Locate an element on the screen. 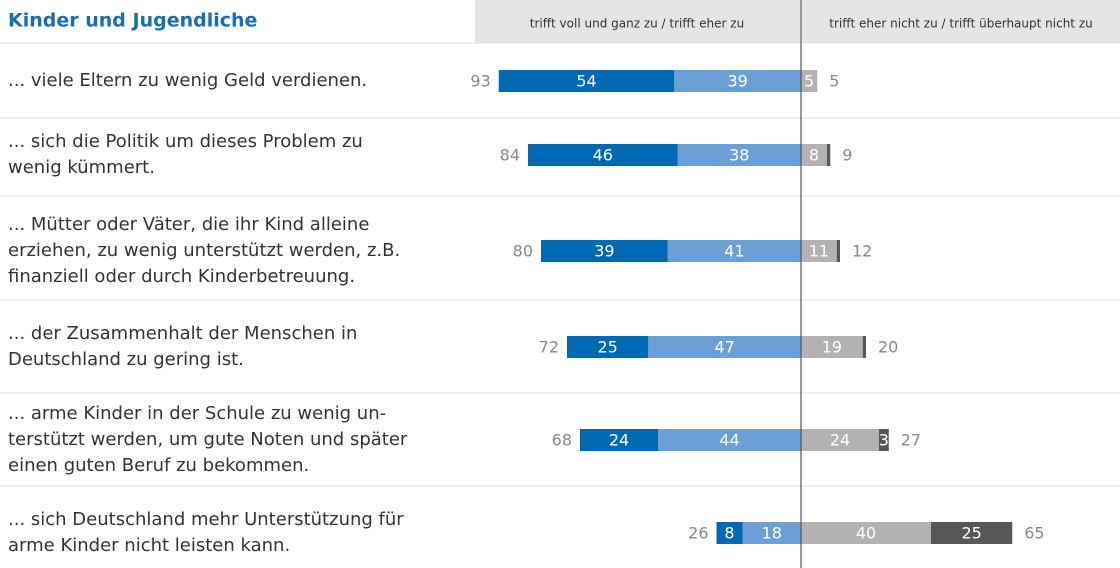 The height and width of the screenshot is (568, 1120). total-left: 68 is located at coordinates (562, 440).